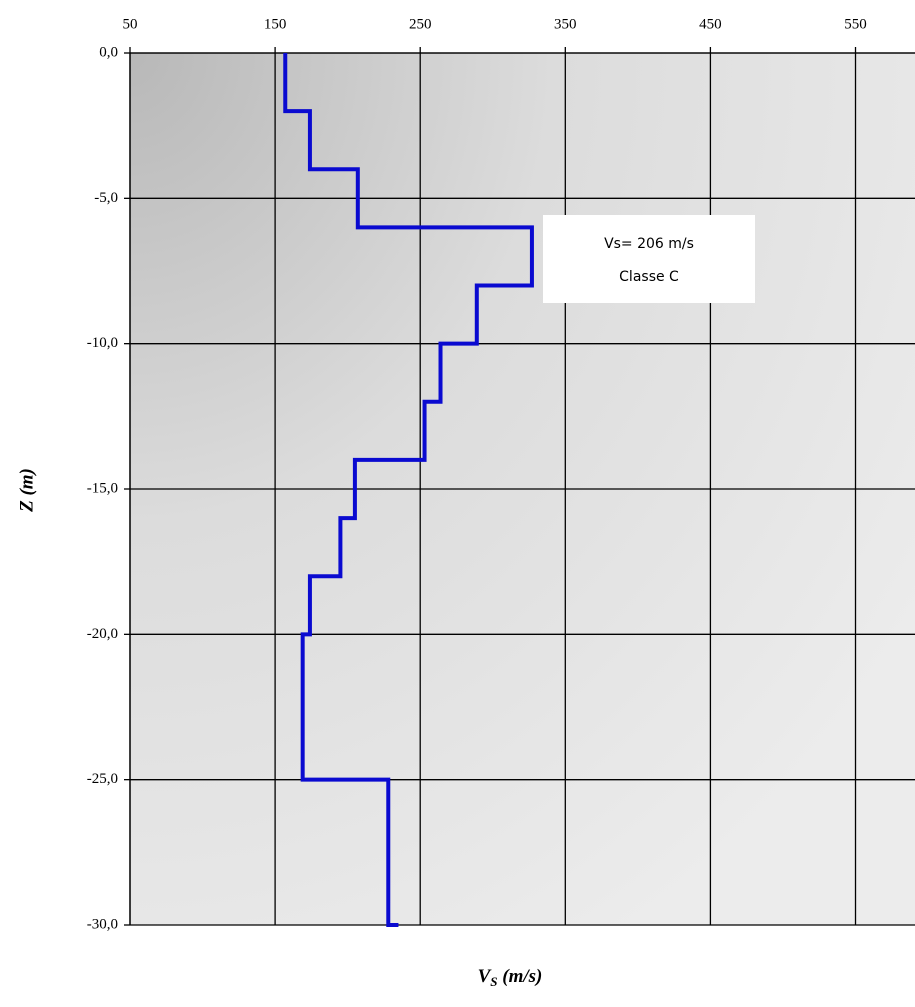 This screenshot has height=1007, width=915. Describe the element at coordinates (565, 24) in the screenshot. I see `x-tick-label: 350` at that location.